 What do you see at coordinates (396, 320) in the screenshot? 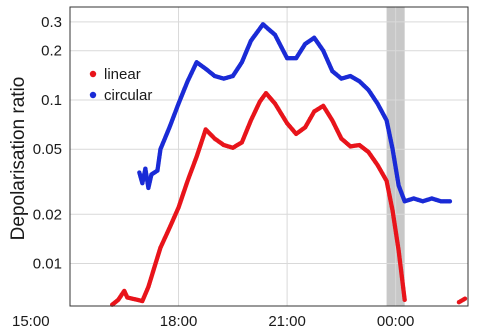
I see `x-tick-label: 00:00` at bounding box center [396, 320].